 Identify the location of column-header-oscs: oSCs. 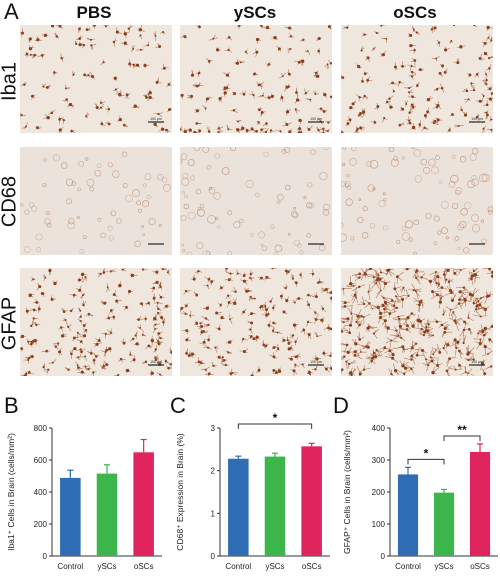
(415, 12).